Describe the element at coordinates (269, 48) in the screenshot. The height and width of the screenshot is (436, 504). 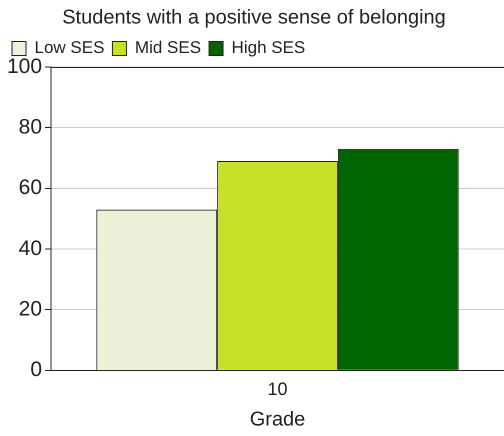
I see `legend-label: High SES` at that location.